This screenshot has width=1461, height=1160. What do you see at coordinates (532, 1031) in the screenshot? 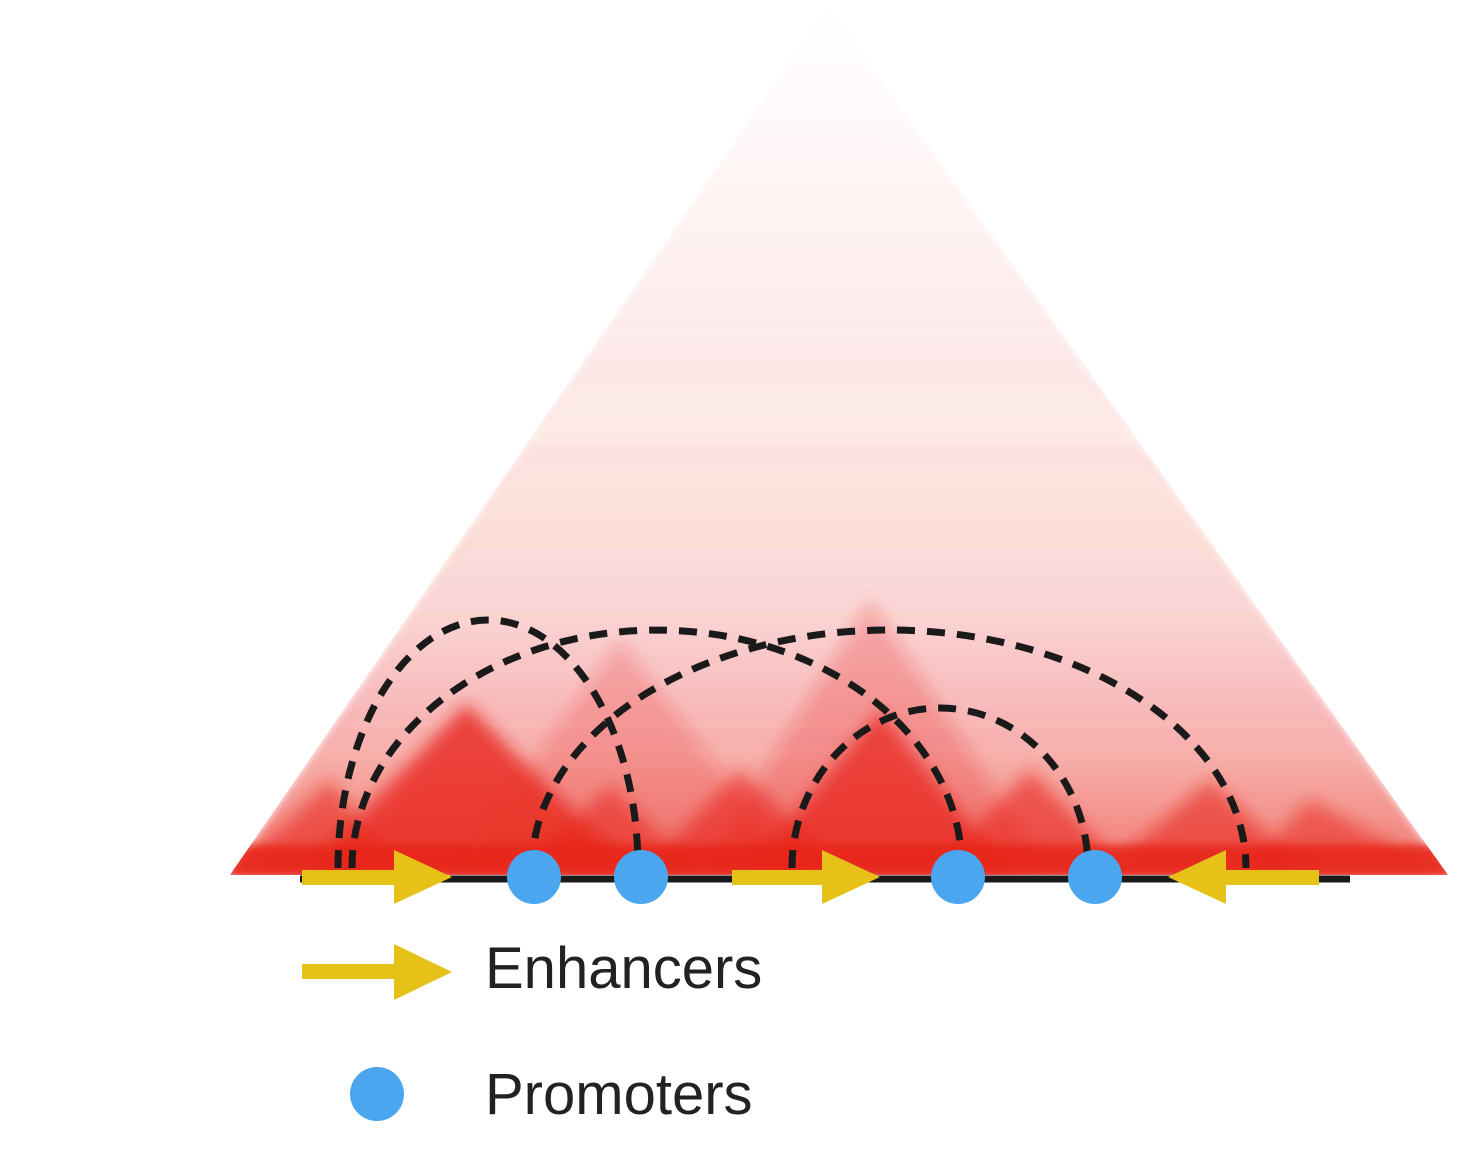
I see `legend: Enhancers Promoters` at bounding box center [532, 1031].